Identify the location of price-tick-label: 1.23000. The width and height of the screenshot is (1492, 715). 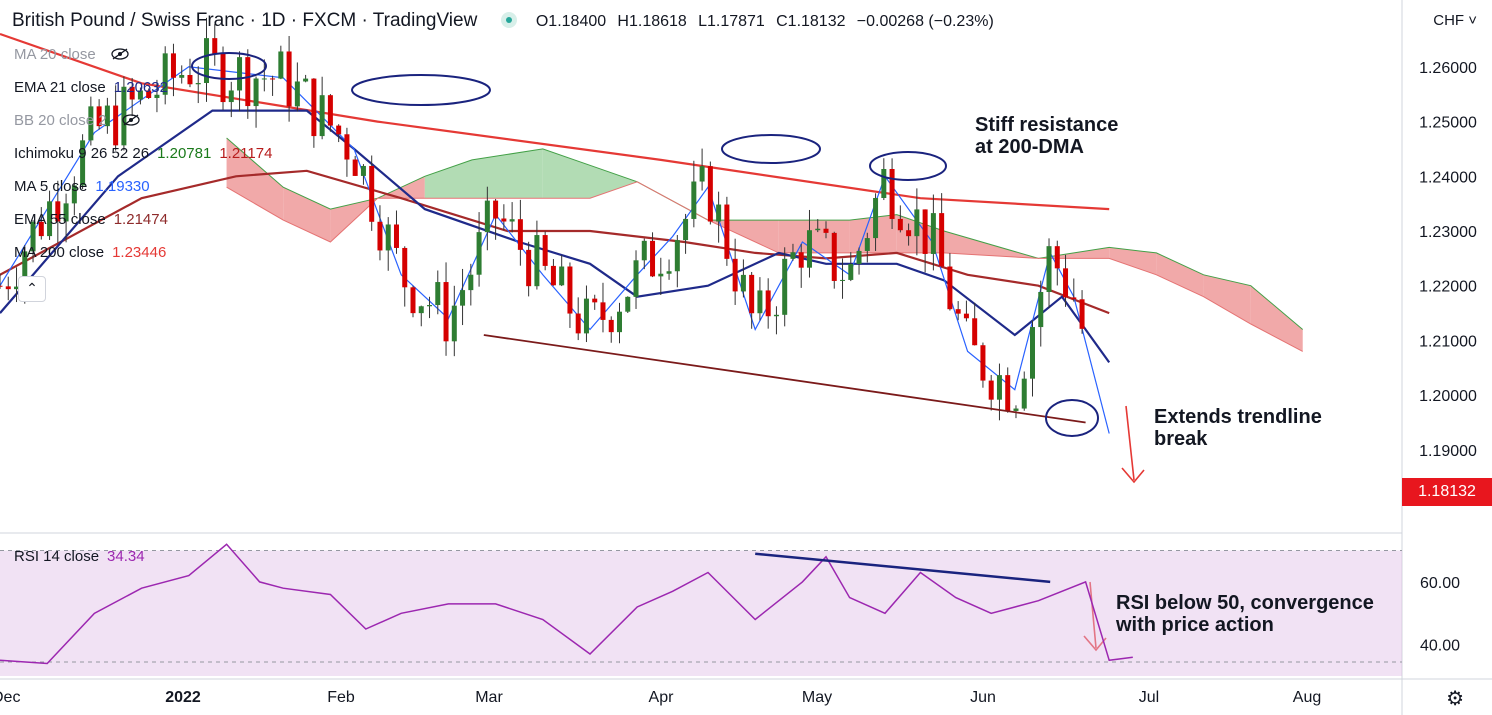
(1448, 232).